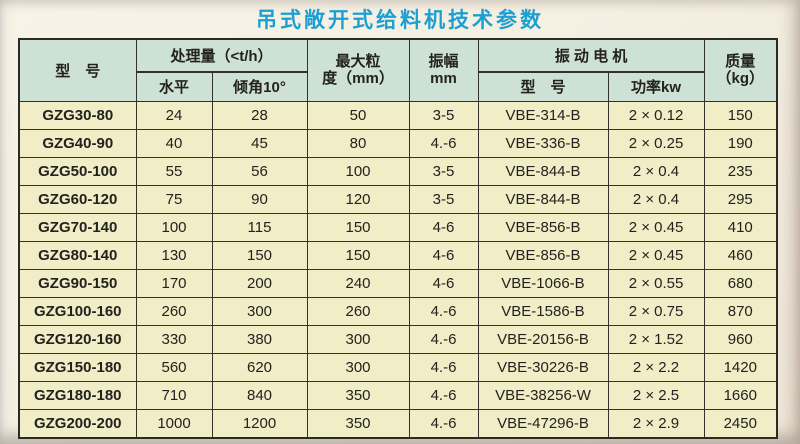 The width and height of the screenshot is (800, 444). What do you see at coordinates (259, 199) in the screenshot?
I see `cell-capacity-incline: 90` at bounding box center [259, 199].